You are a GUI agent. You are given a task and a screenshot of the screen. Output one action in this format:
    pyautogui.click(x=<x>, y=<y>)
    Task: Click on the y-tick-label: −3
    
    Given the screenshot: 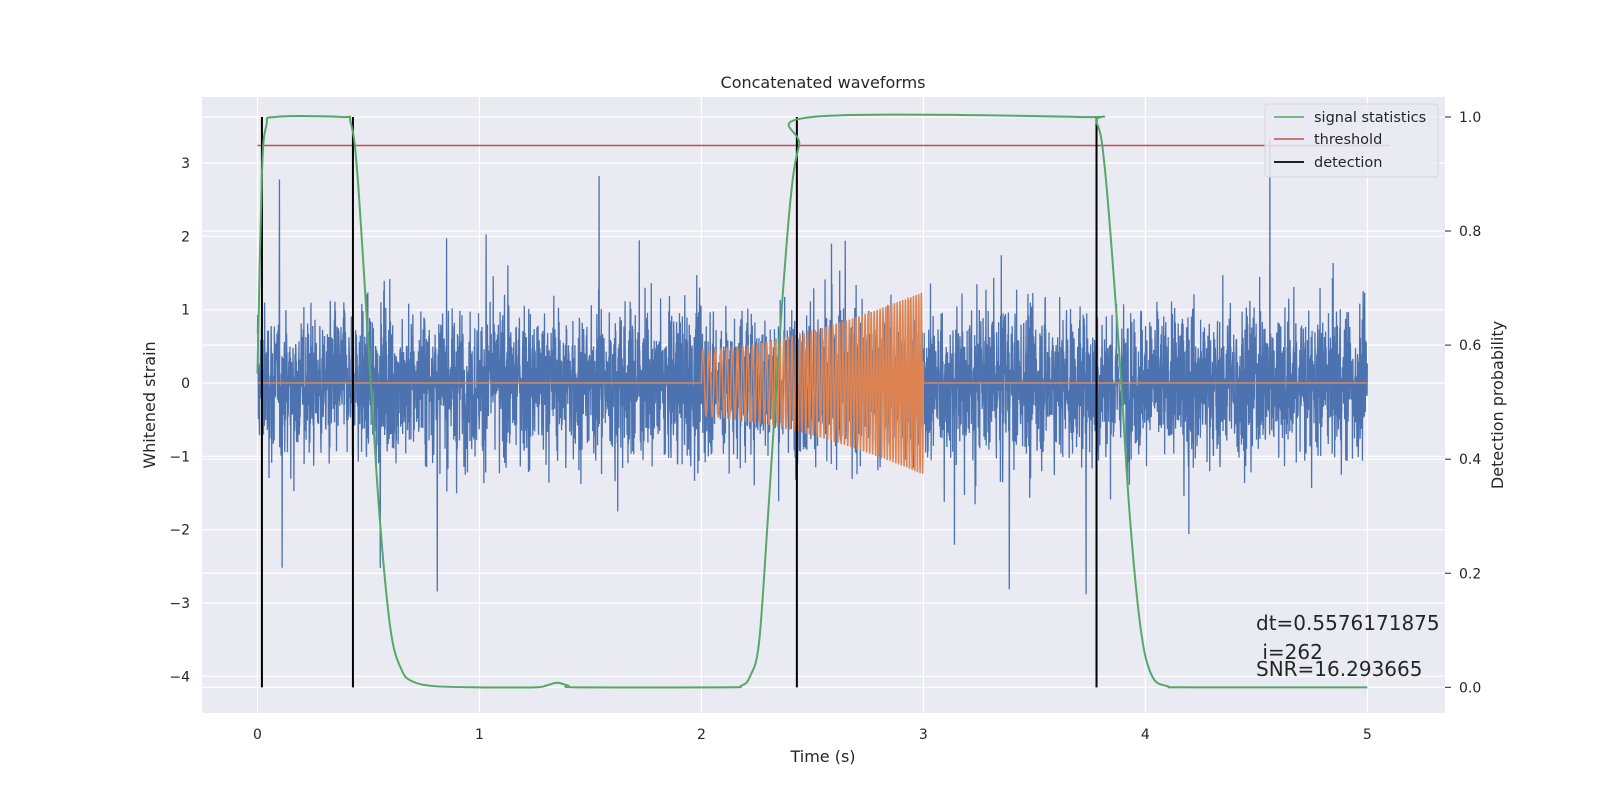 What is the action you would take?
    pyautogui.click(x=179, y=604)
    